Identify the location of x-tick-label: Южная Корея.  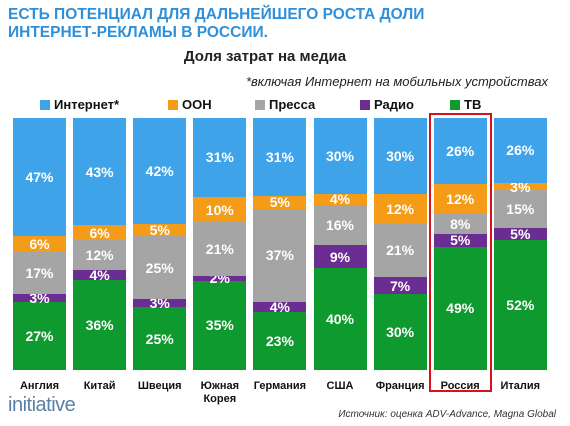
(220, 392).